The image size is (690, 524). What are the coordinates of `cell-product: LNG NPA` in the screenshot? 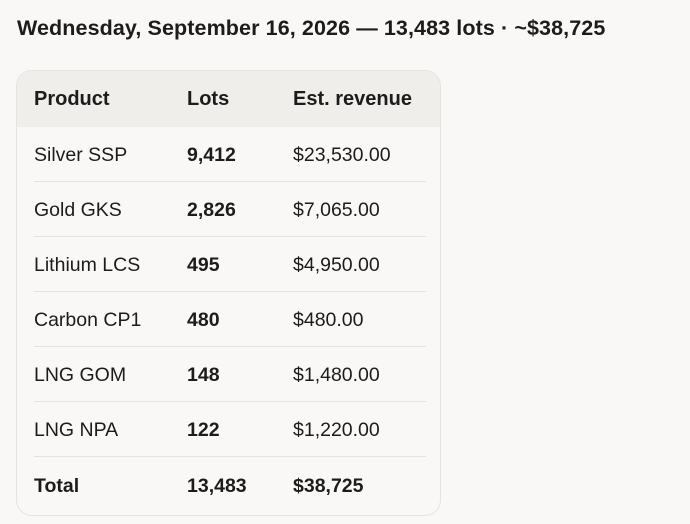 It's located at (102, 429).